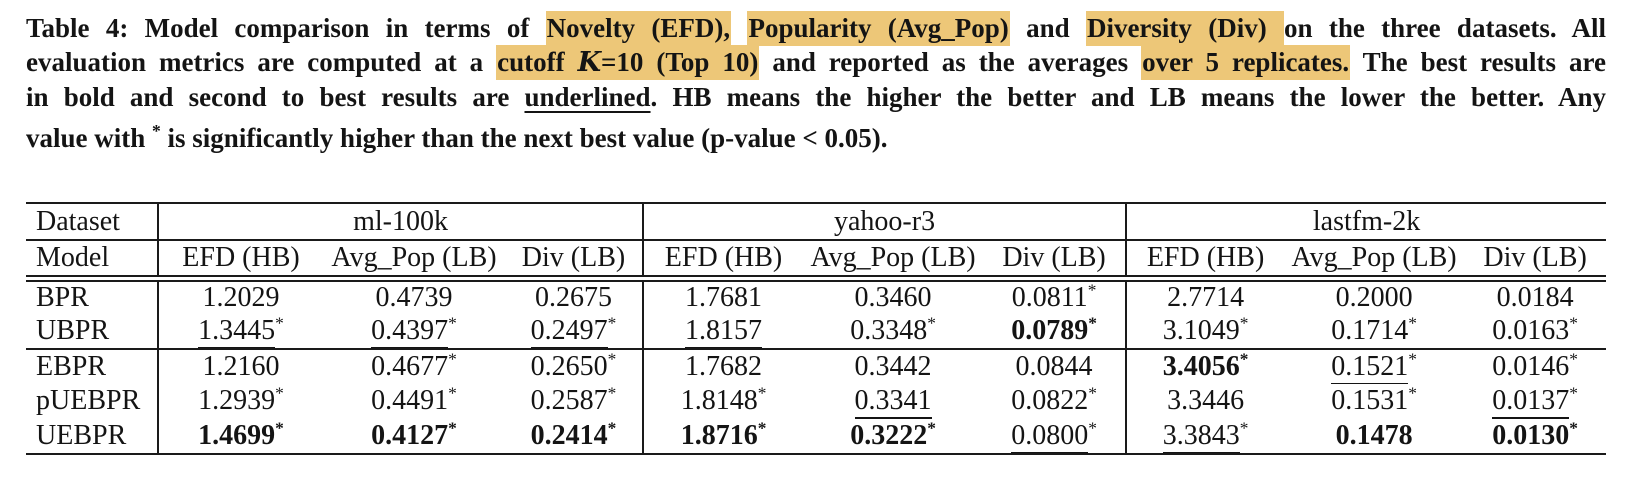 The image size is (1632, 486). I want to click on caption-text: on the three datasets. All, so click(1445, 28).